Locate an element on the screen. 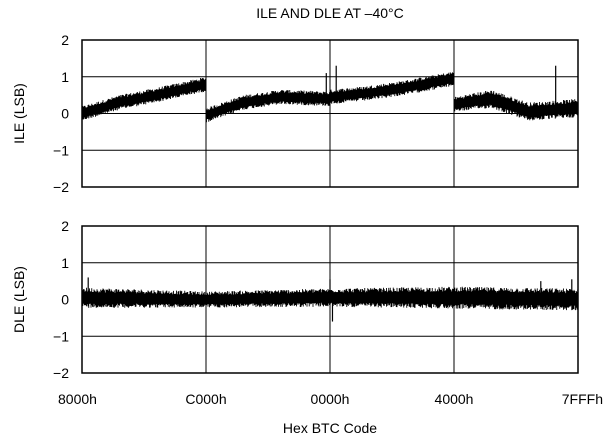 The height and width of the screenshot is (442, 605). x-tick-label: 4000h is located at coordinates (454, 399).